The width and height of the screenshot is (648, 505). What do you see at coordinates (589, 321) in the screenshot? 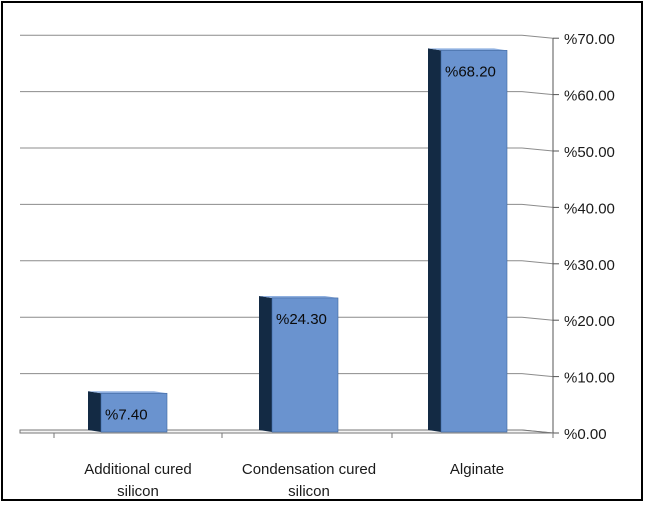
I see `y-tick-label: %20.00` at bounding box center [589, 321].